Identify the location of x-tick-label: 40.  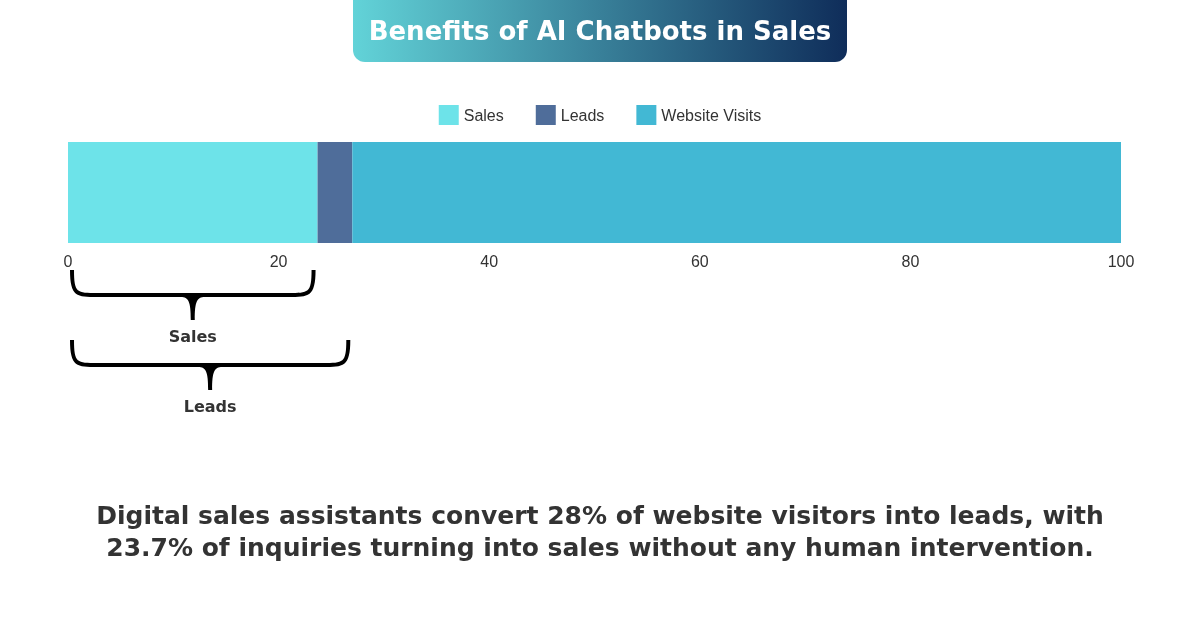
(489, 261).